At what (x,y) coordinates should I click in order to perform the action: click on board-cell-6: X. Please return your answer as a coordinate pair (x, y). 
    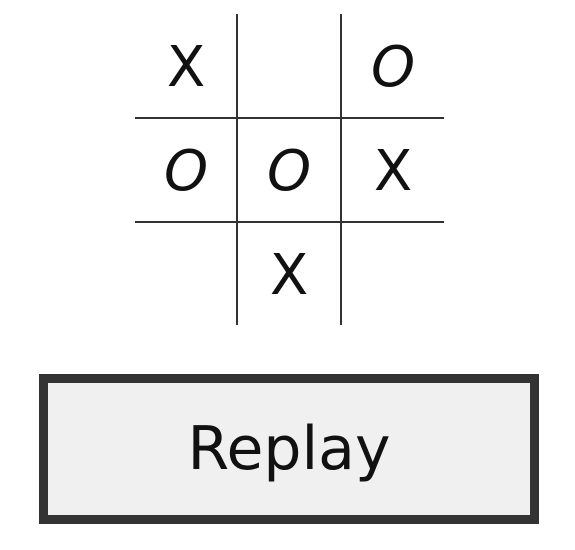
    Looking at the image, I should click on (393, 171).